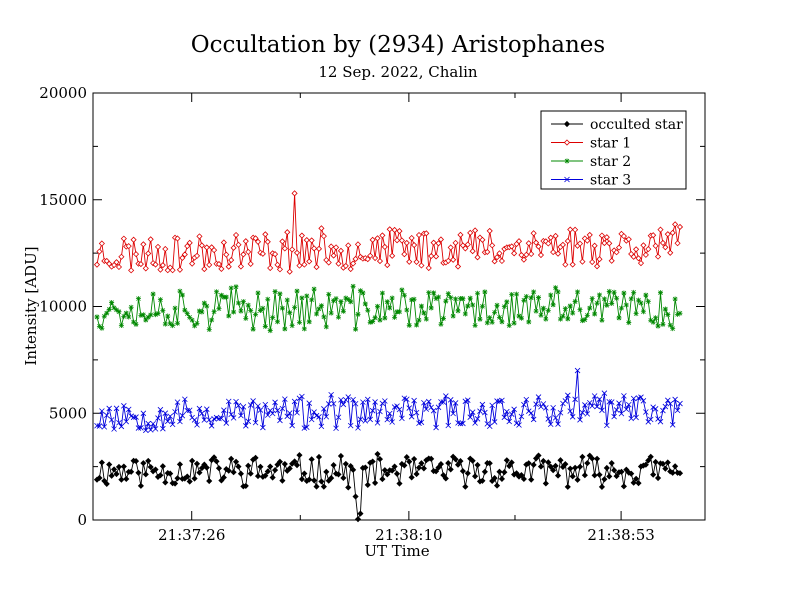 Image resolution: width=792 pixels, height=612 pixels. Describe the element at coordinates (567, 179) in the screenshot. I see `legend-marker` at that location.